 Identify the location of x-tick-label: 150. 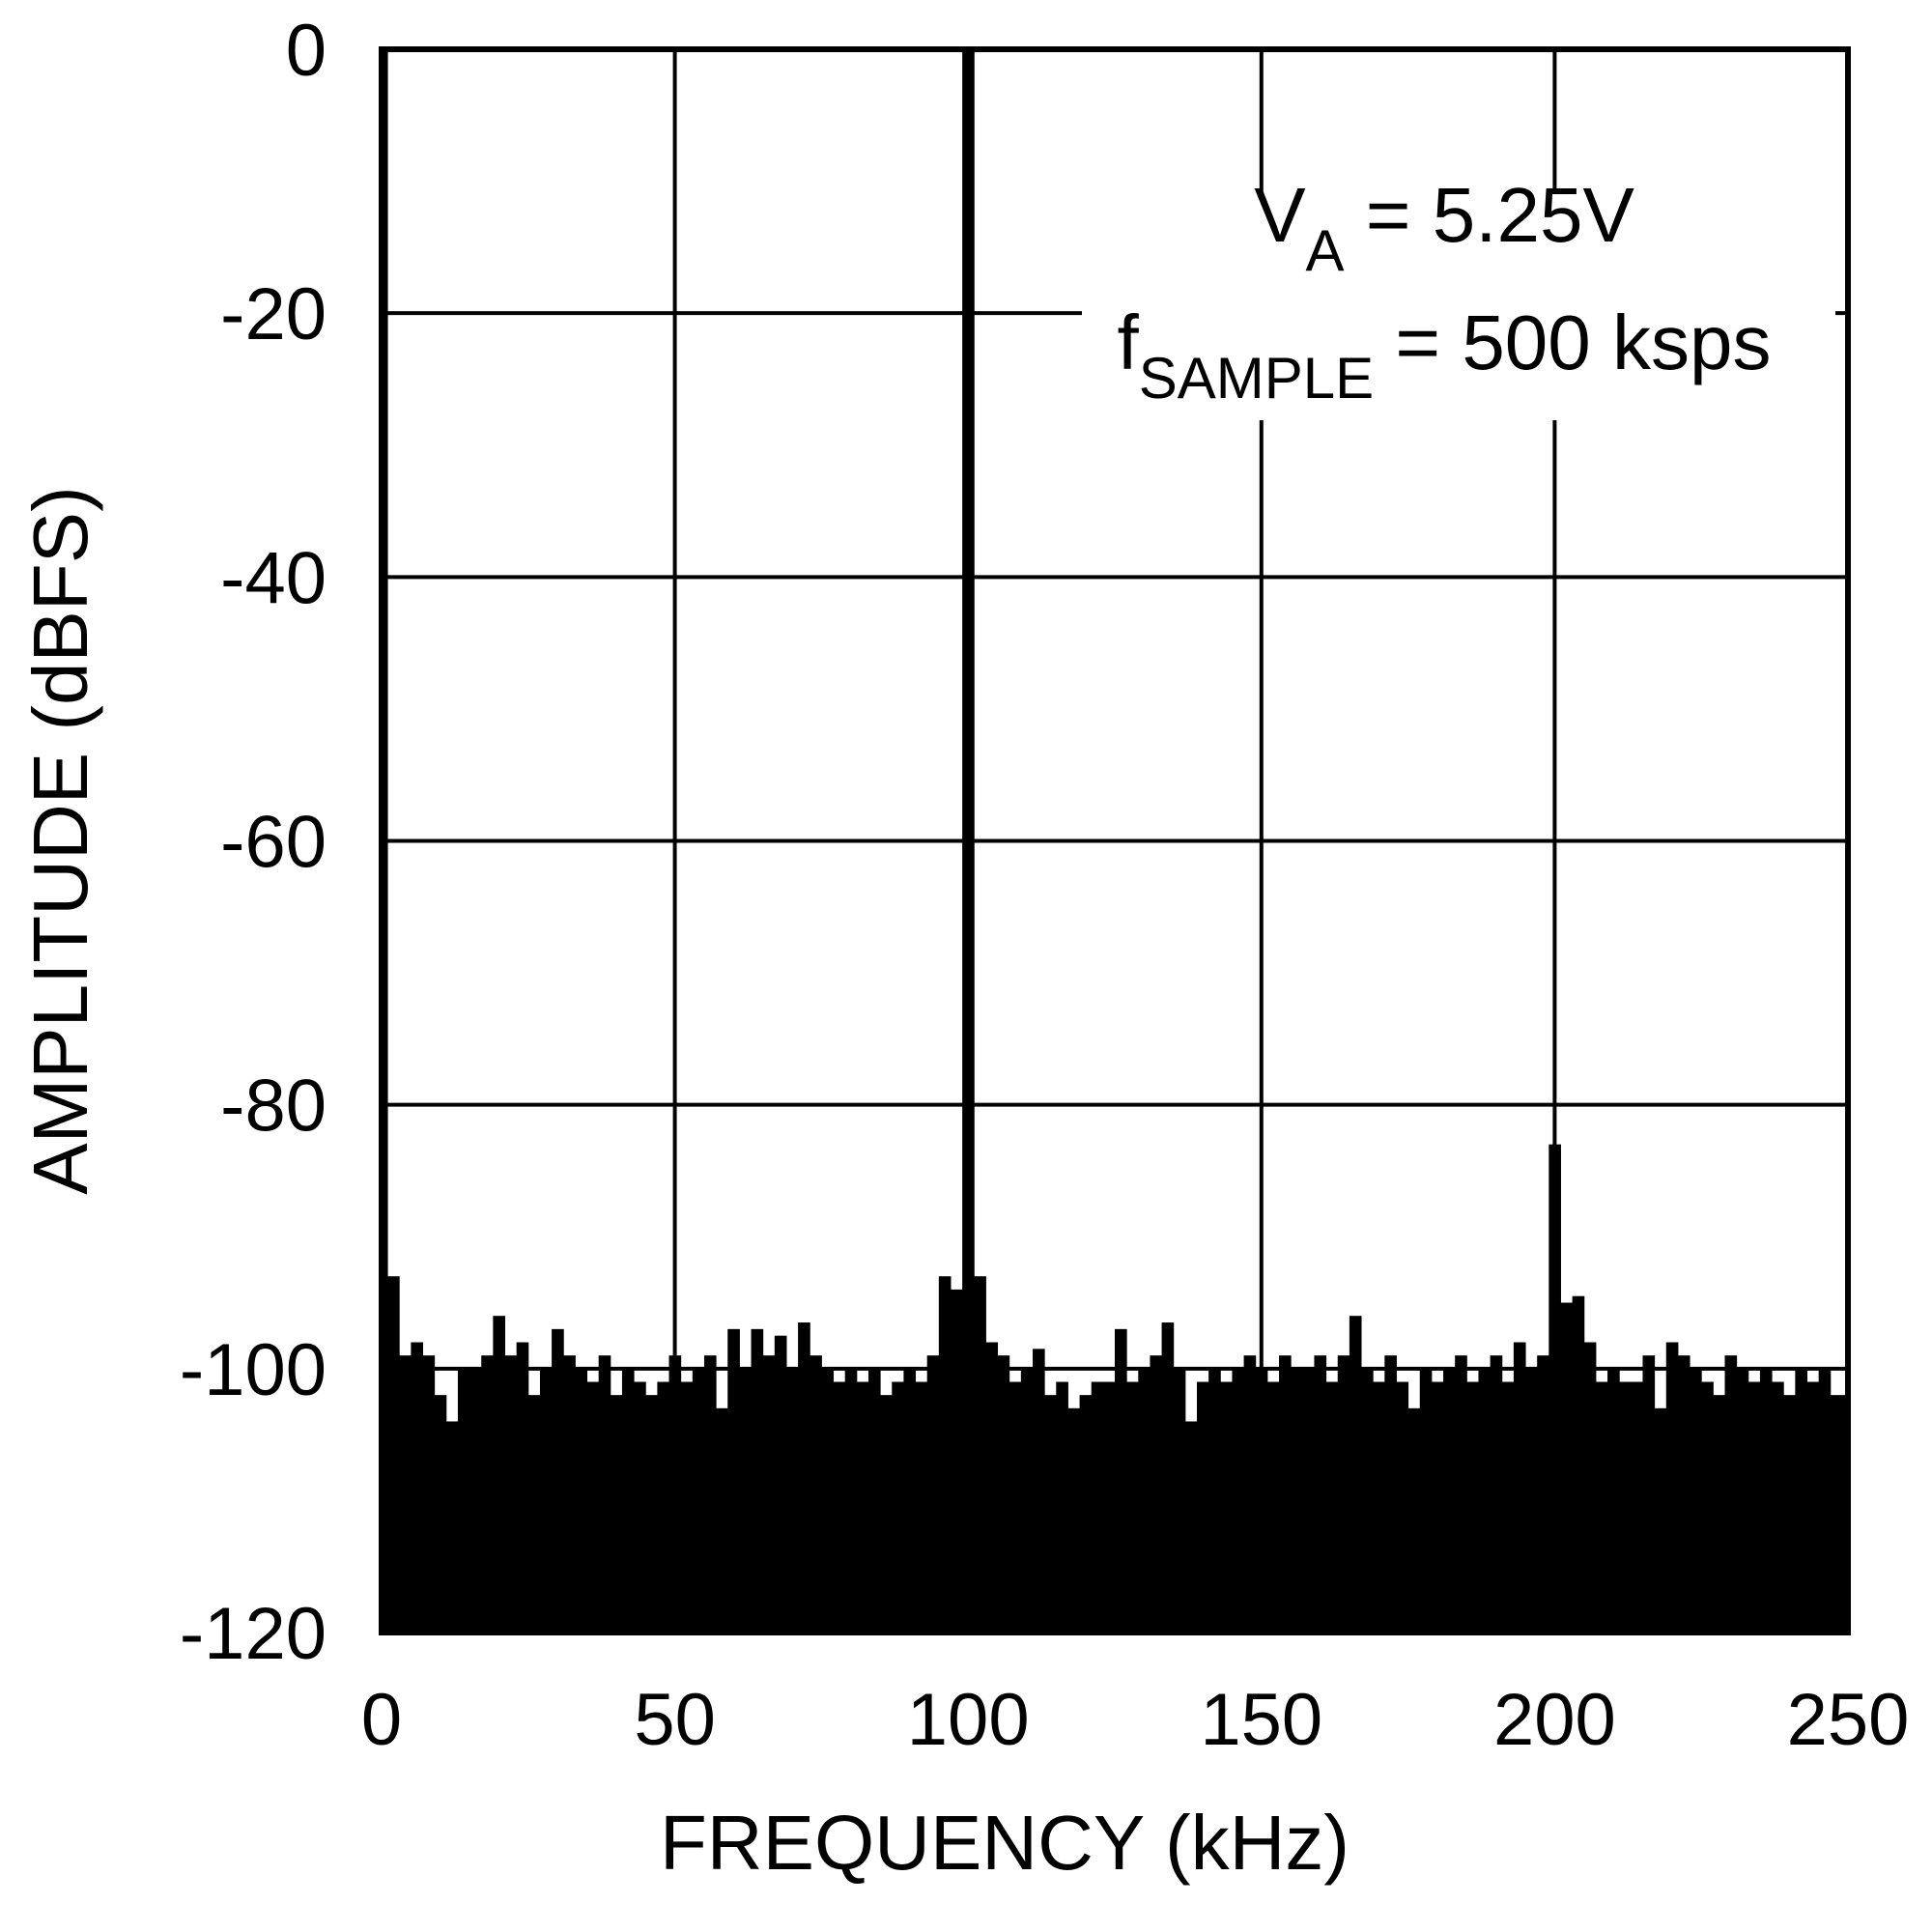
(1261, 1720).